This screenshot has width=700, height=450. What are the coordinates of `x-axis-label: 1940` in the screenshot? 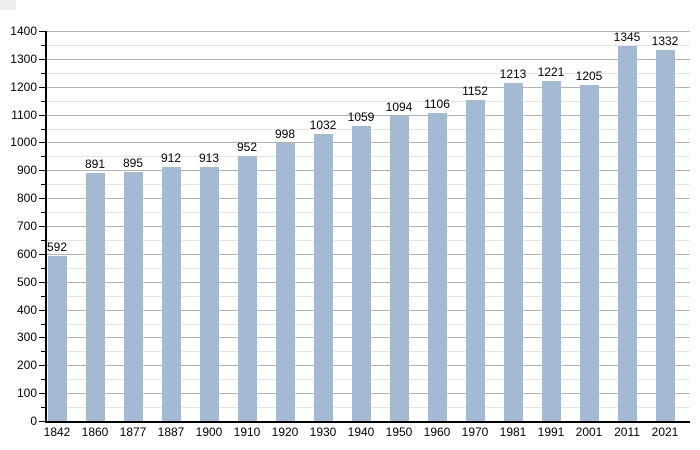 It's located at (361, 432).